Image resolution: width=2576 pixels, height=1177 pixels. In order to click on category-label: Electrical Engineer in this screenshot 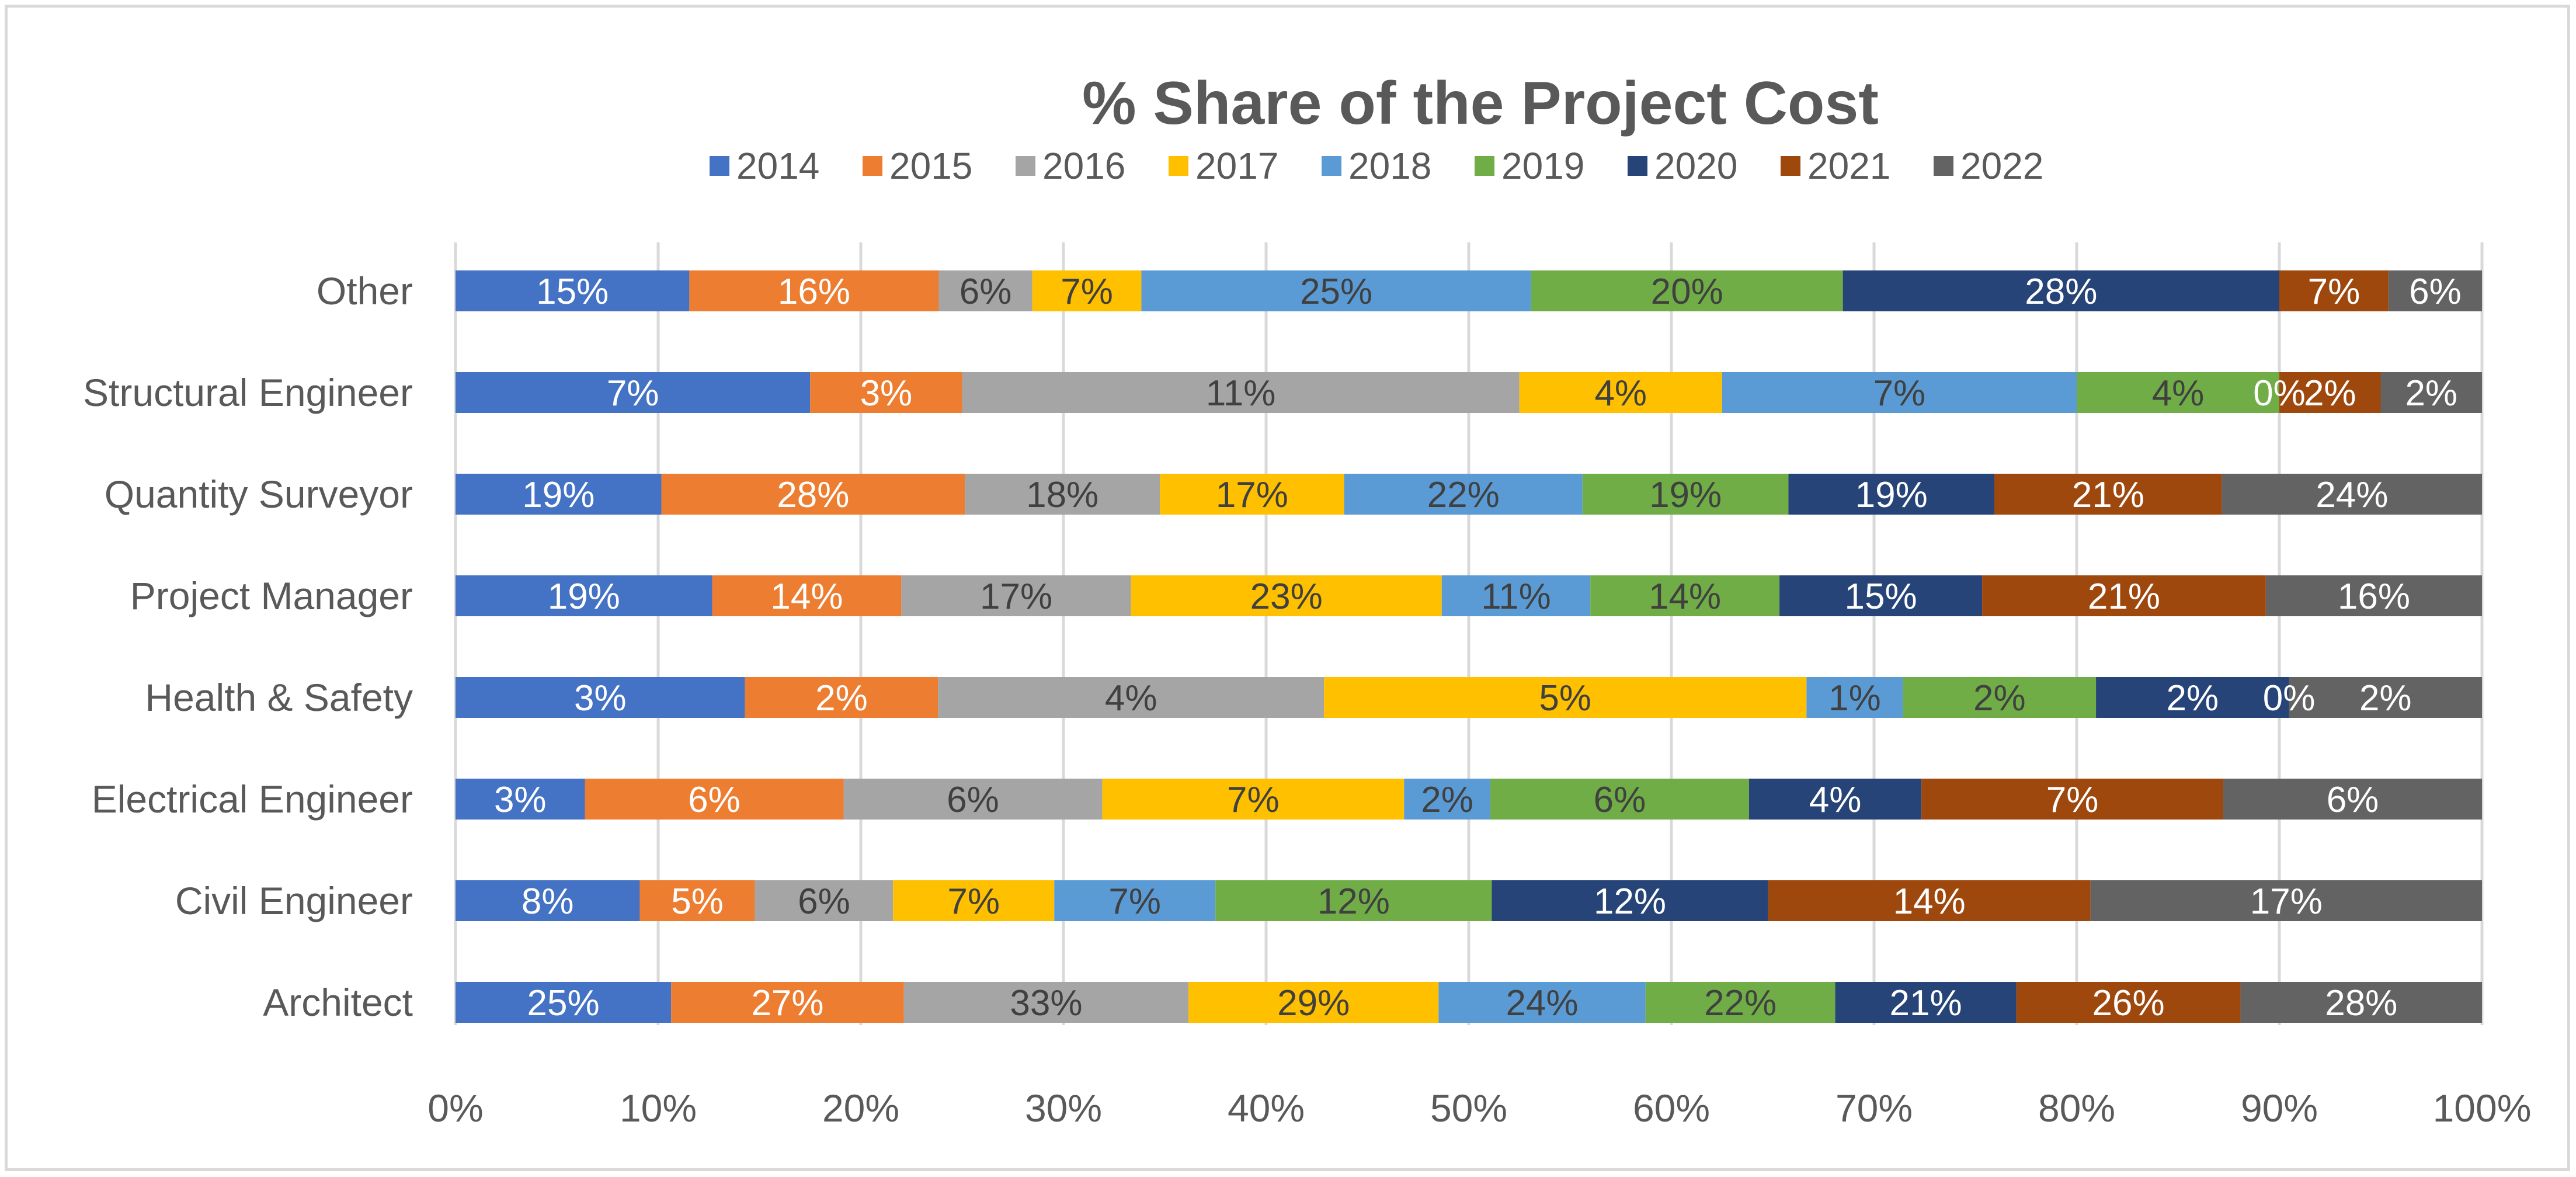, I will do `click(253, 799)`.